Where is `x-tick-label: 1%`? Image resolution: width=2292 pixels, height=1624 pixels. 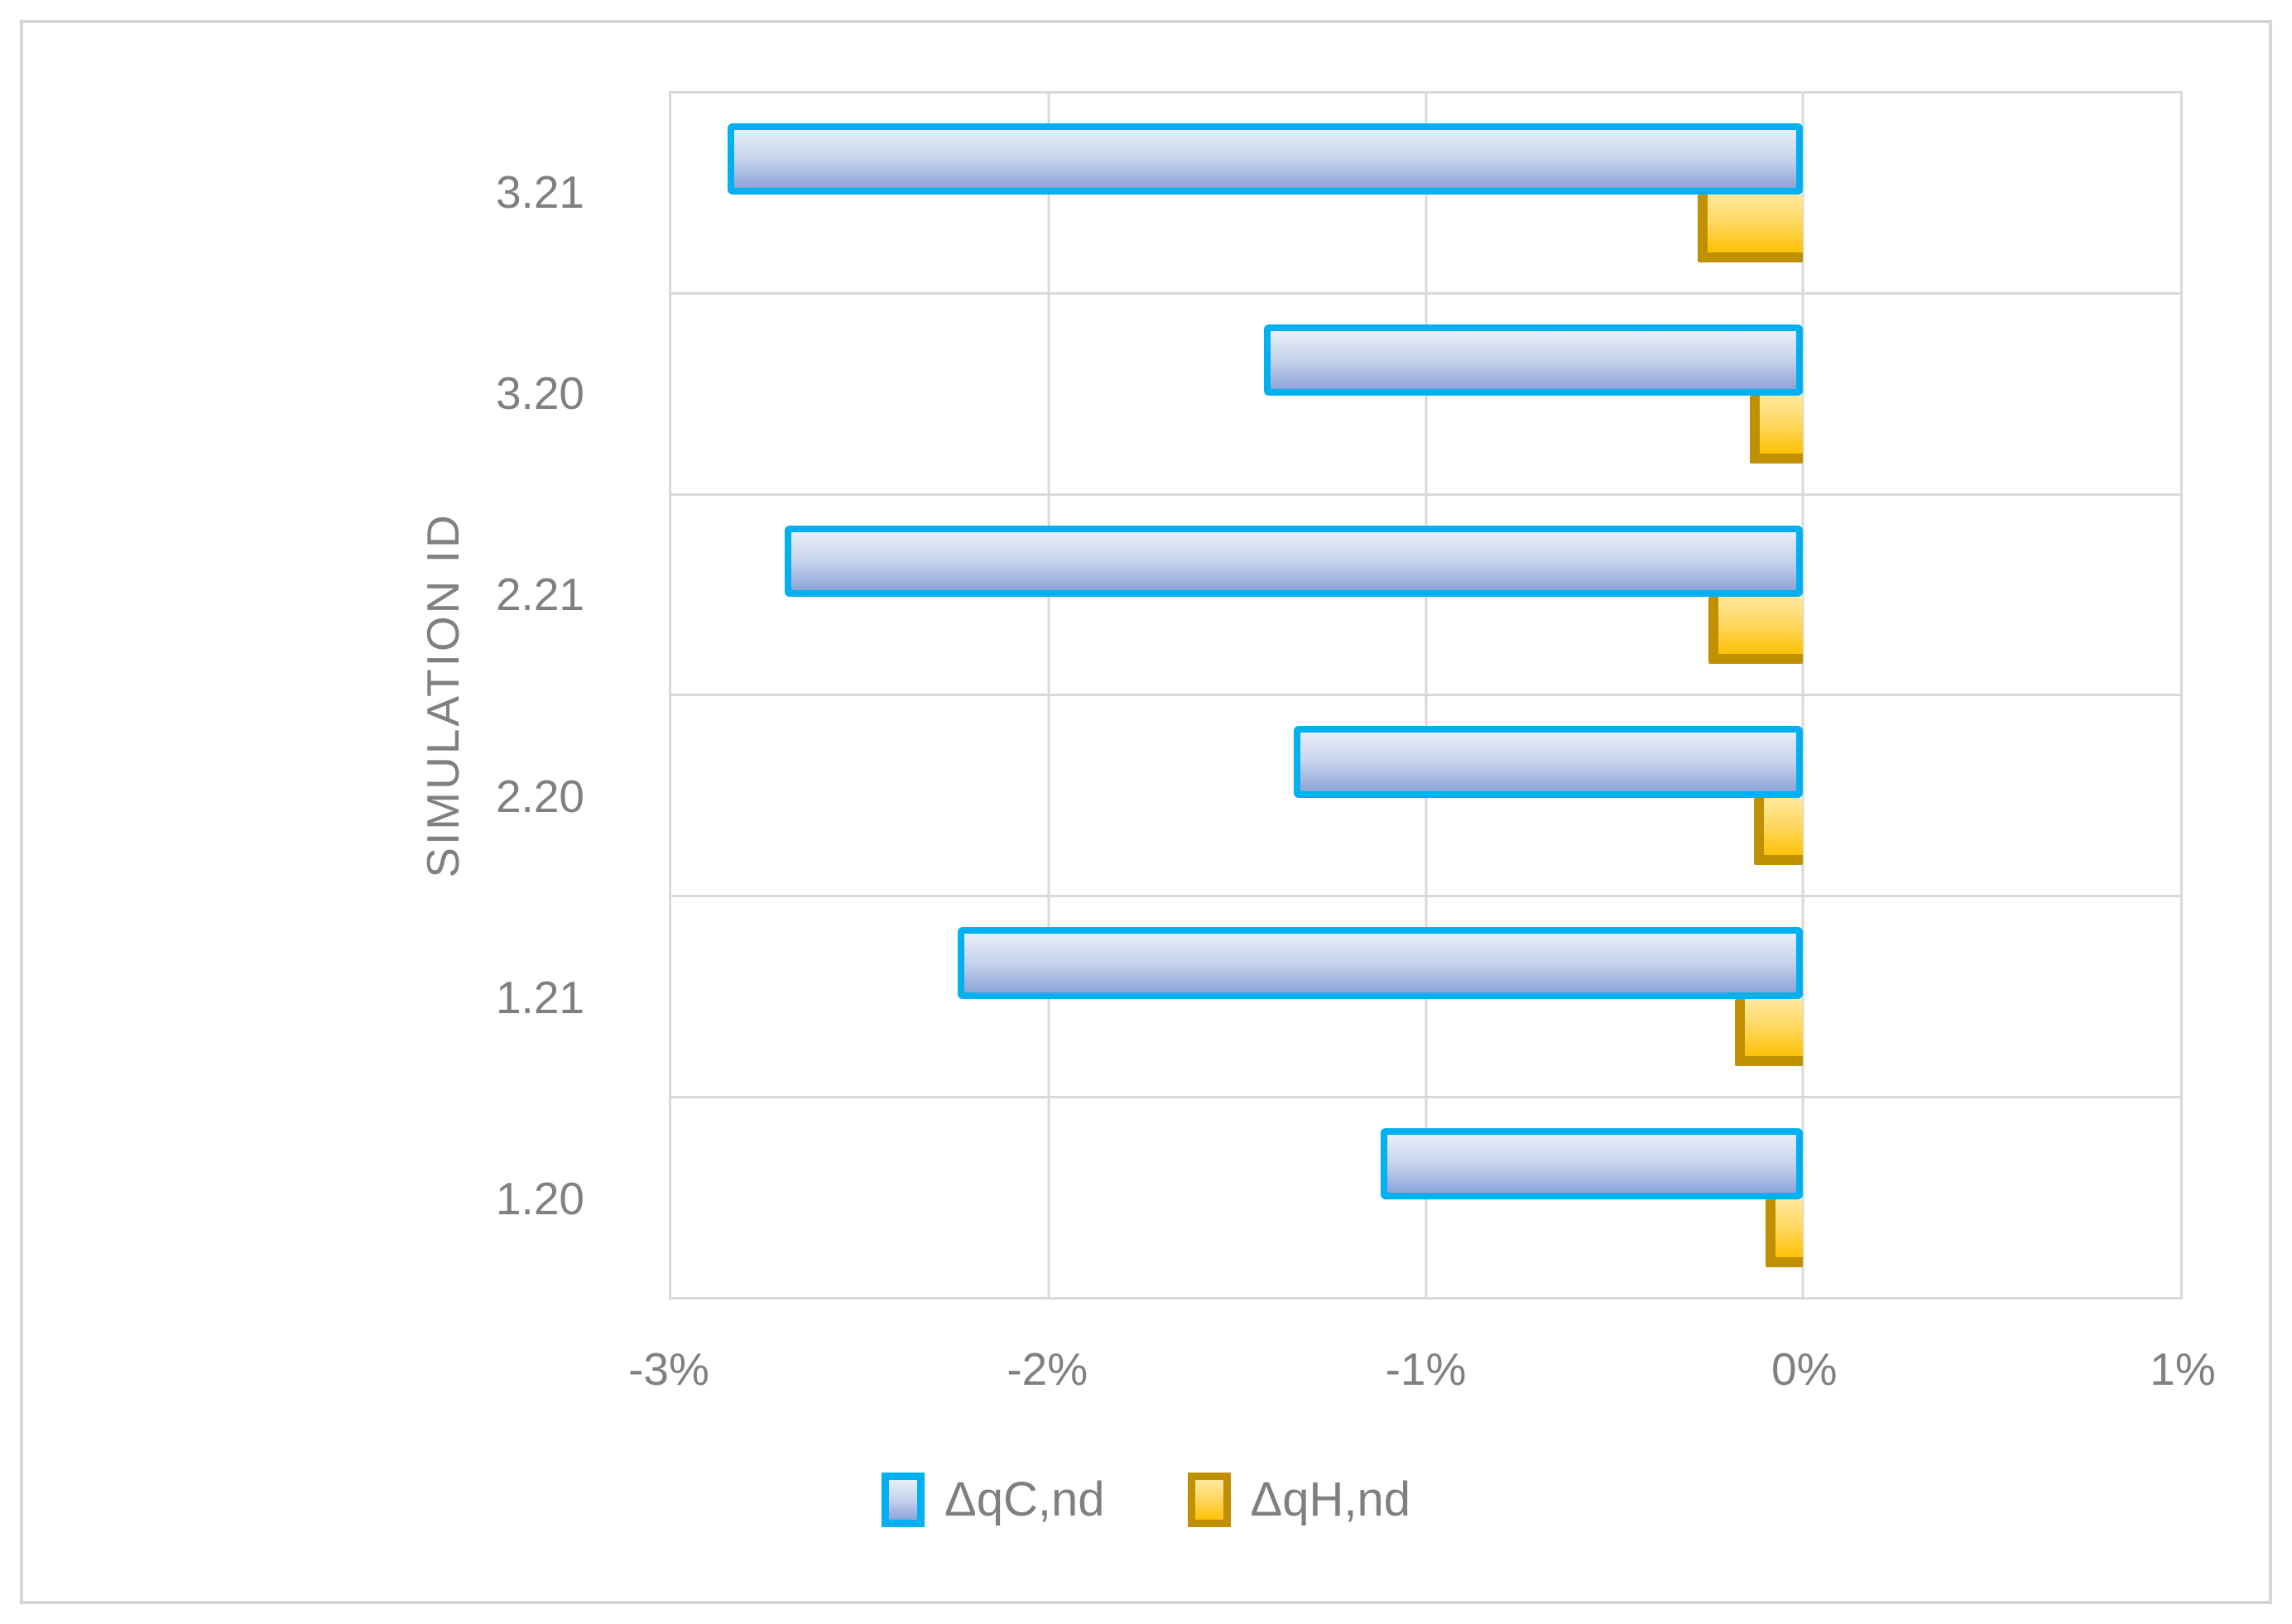 x-tick-label: 1% is located at coordinates (2183, 1369).